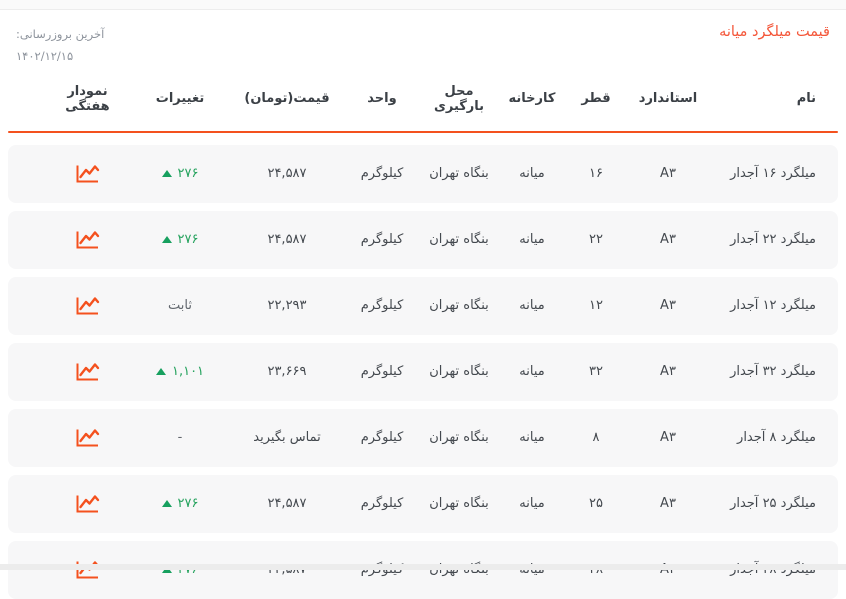  Describe the element at coordinates (60, 46) in the screenshot. I see `last-update: آخرین بروزرسانی: ۱۴۰۲/۱۲/۱۵` at that location.